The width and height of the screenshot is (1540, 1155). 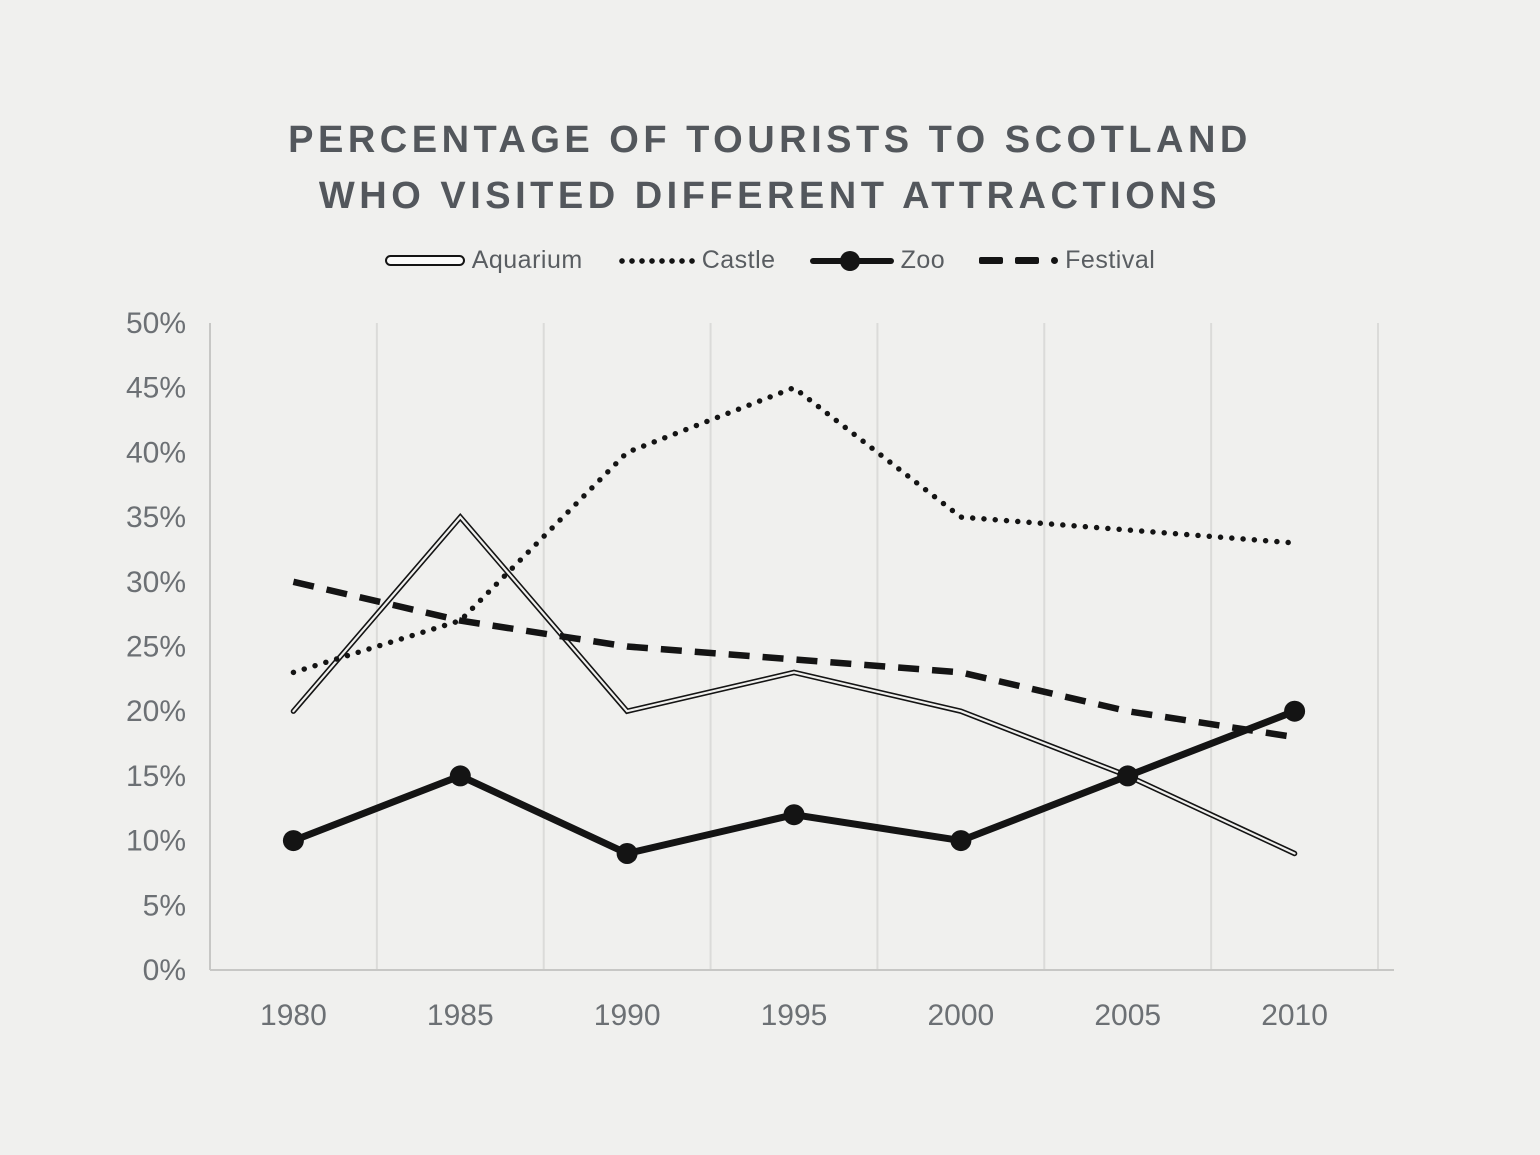 I want to click on x-axis-tick-labels: 1980 1985 1990 1995 2000 2005 2010, so click(x=794, y=1015).